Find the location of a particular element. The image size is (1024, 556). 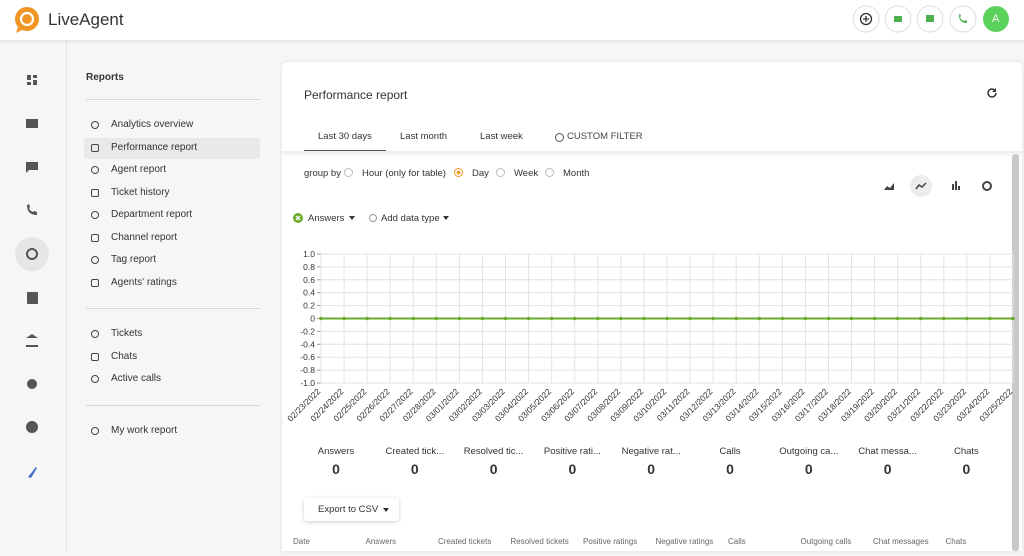

y-tick-label: -0.6 is located at coordinates (307, 357).